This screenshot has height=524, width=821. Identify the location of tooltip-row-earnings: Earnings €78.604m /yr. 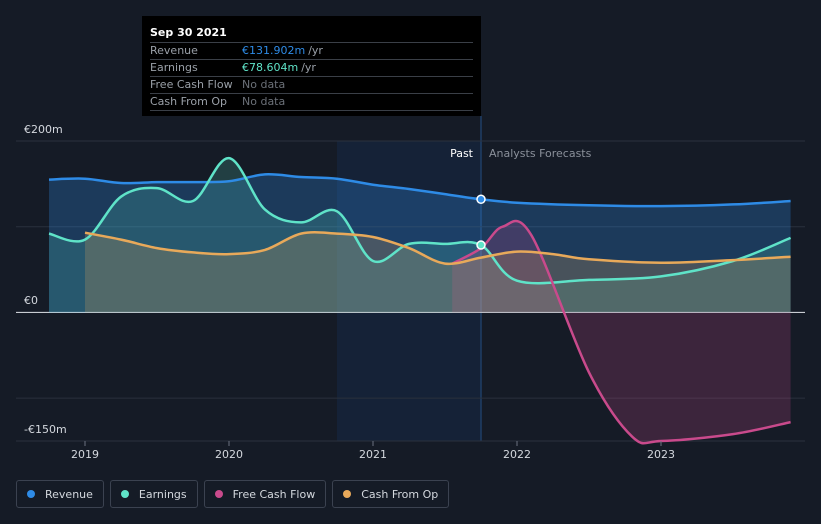
(311, 68).